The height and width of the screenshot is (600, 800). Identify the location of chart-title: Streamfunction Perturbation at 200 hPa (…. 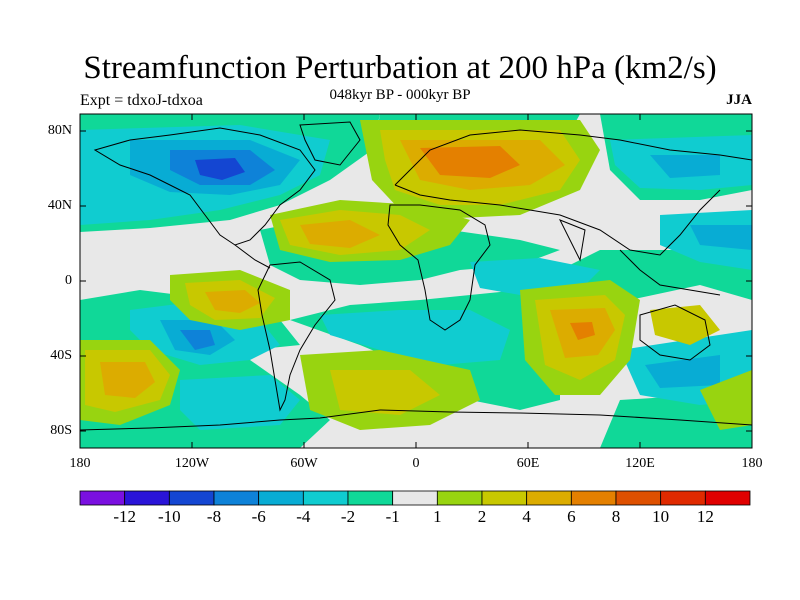
(400, 68).